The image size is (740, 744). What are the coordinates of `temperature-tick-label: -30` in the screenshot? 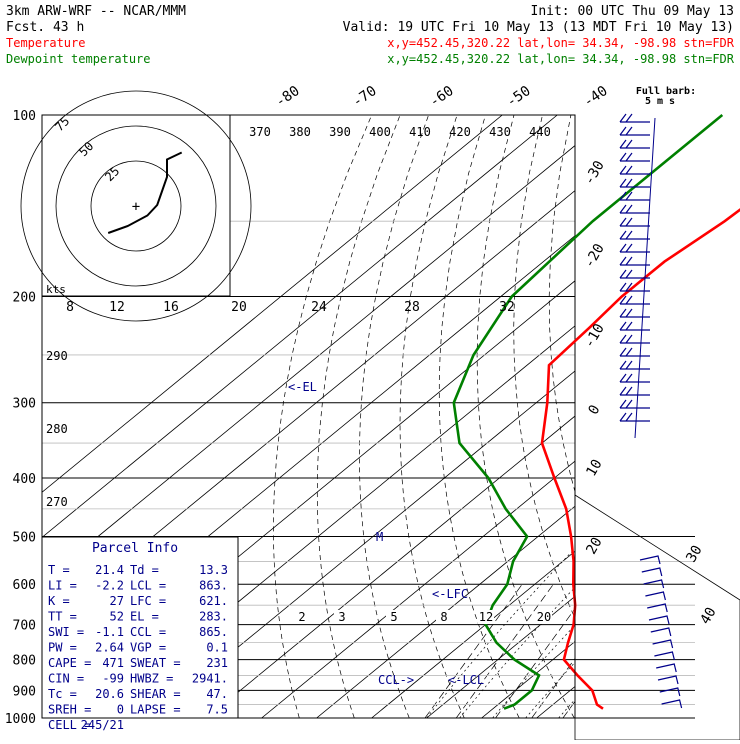 It's located at (594, 173).